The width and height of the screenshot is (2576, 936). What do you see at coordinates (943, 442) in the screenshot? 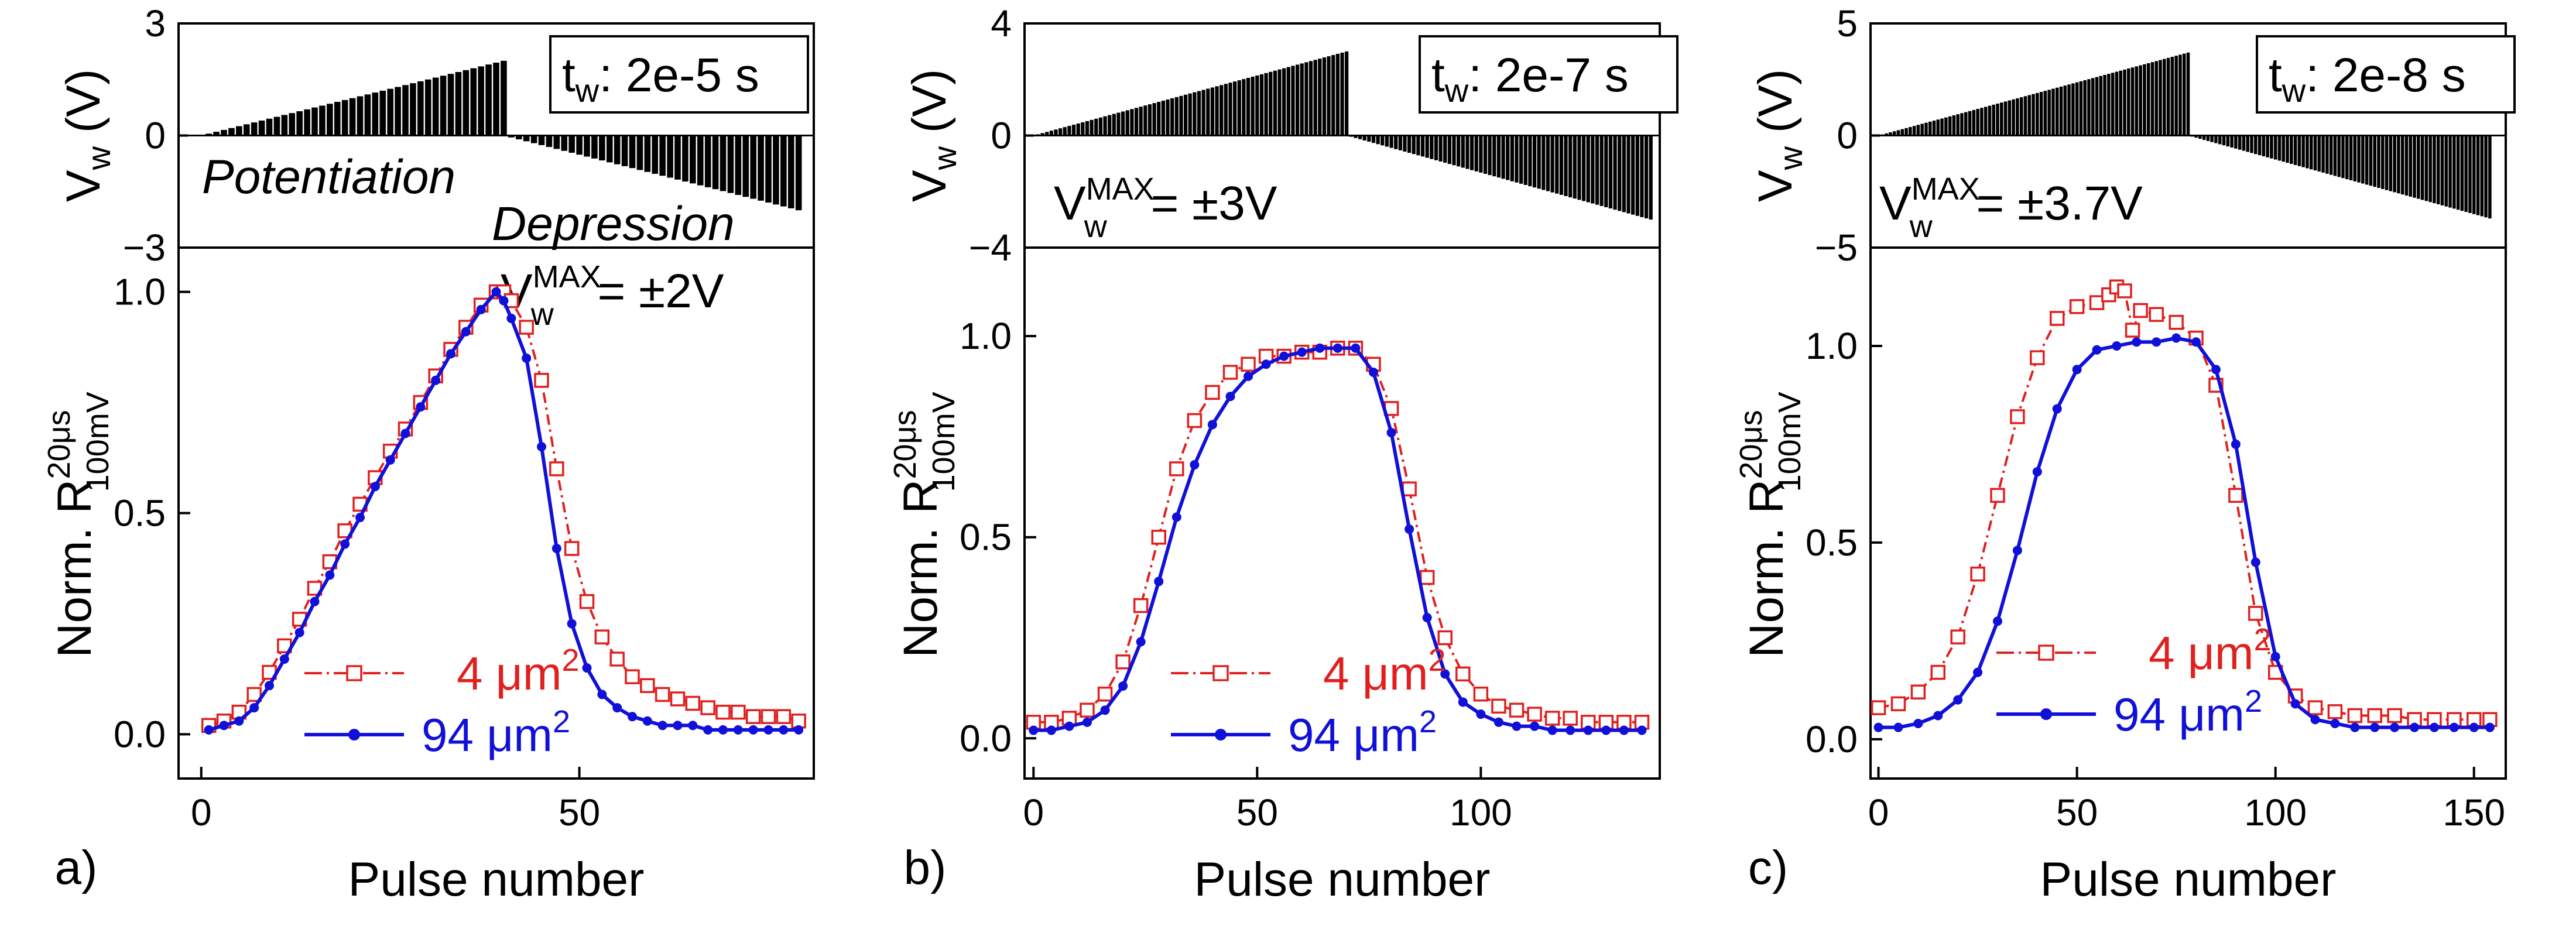
I see `ylabel-sub: 100mV` at bounding box center [943, 442].